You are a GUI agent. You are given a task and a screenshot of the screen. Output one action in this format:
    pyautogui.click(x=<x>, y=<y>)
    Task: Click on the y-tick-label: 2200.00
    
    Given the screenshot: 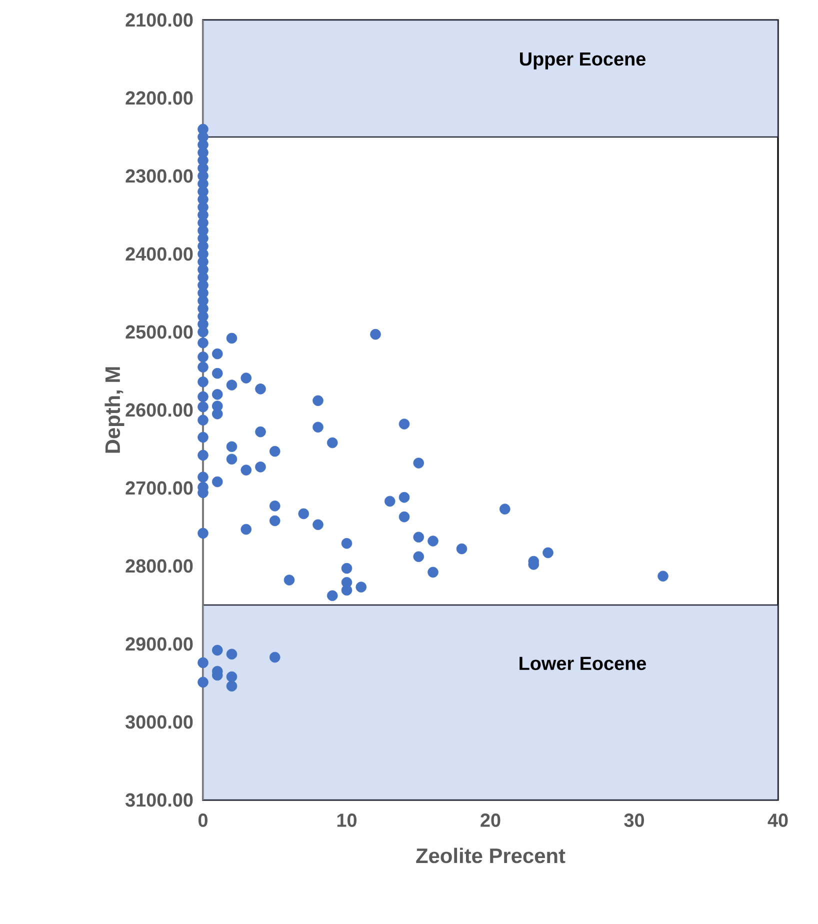 What is the action you would take?
    pyautogui.click(x=159, y=98)
    